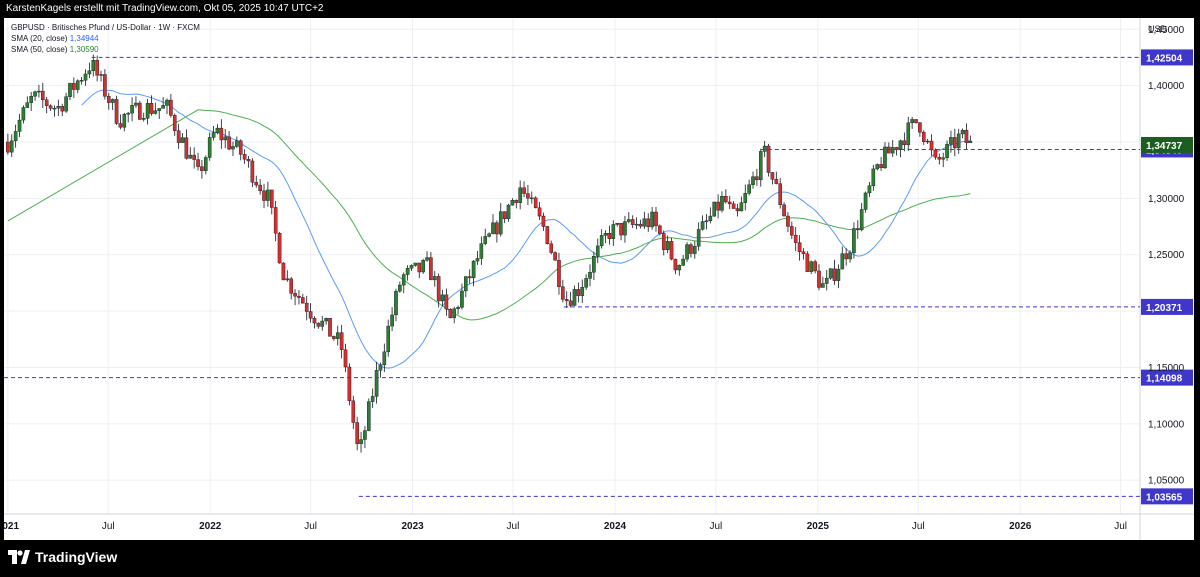  What do you see at coordinates (39, 49) in the screenshot?
I see `sma50-label: SMA (50, close)` at bounding box center [39, 49].